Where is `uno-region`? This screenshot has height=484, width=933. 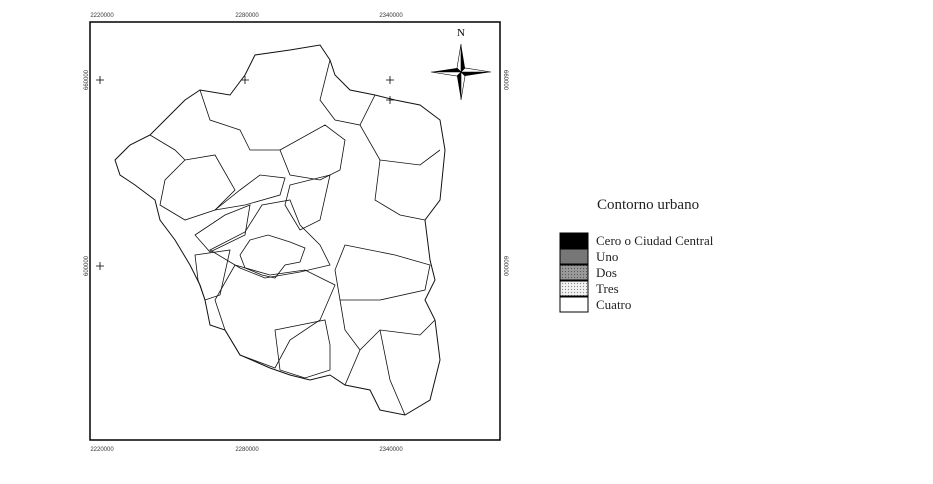 uno-region is located at coordinates (270, 239).